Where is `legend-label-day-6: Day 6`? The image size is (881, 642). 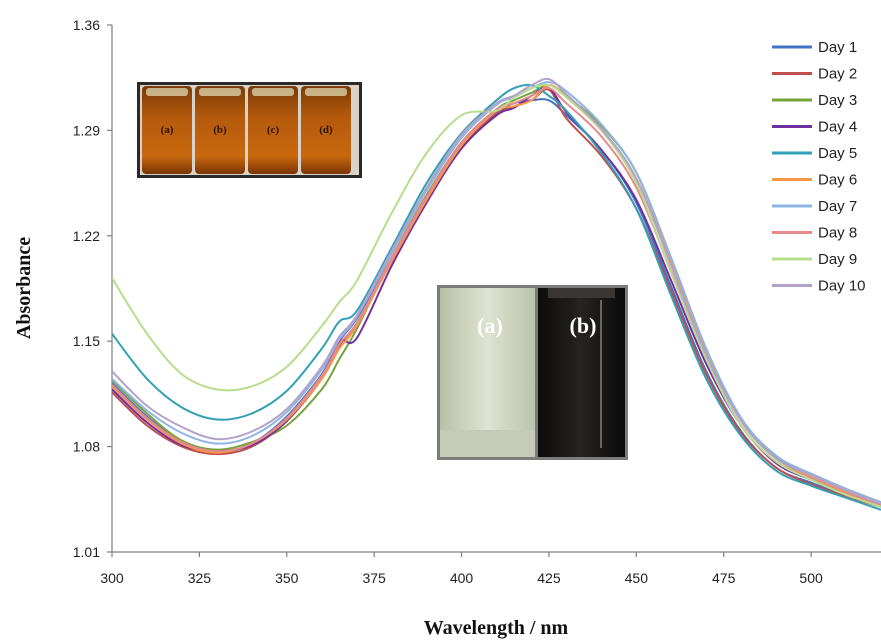 legend-label-day-6: Day 6 is located at coordinates (837, 180).